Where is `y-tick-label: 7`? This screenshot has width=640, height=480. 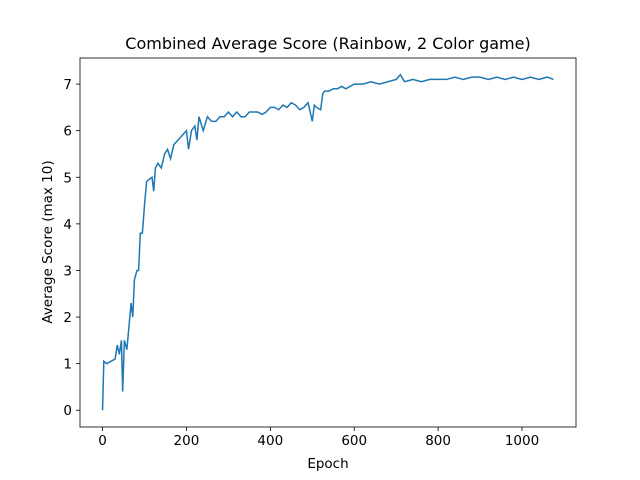
y-tick-label: 7 is located at coordinates (67, 85).